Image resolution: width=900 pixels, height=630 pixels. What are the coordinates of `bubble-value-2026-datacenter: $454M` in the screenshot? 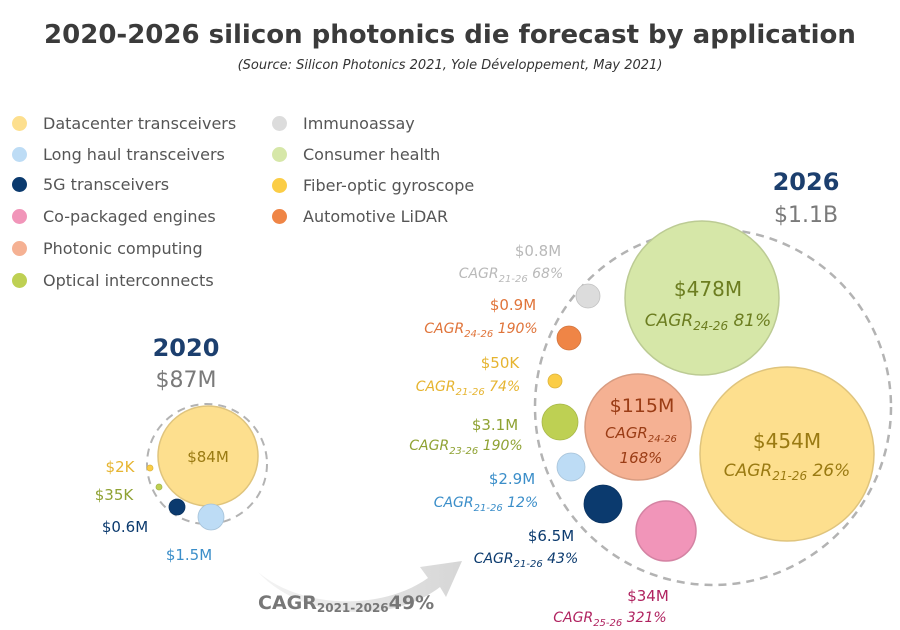 It's located at (787, 441).